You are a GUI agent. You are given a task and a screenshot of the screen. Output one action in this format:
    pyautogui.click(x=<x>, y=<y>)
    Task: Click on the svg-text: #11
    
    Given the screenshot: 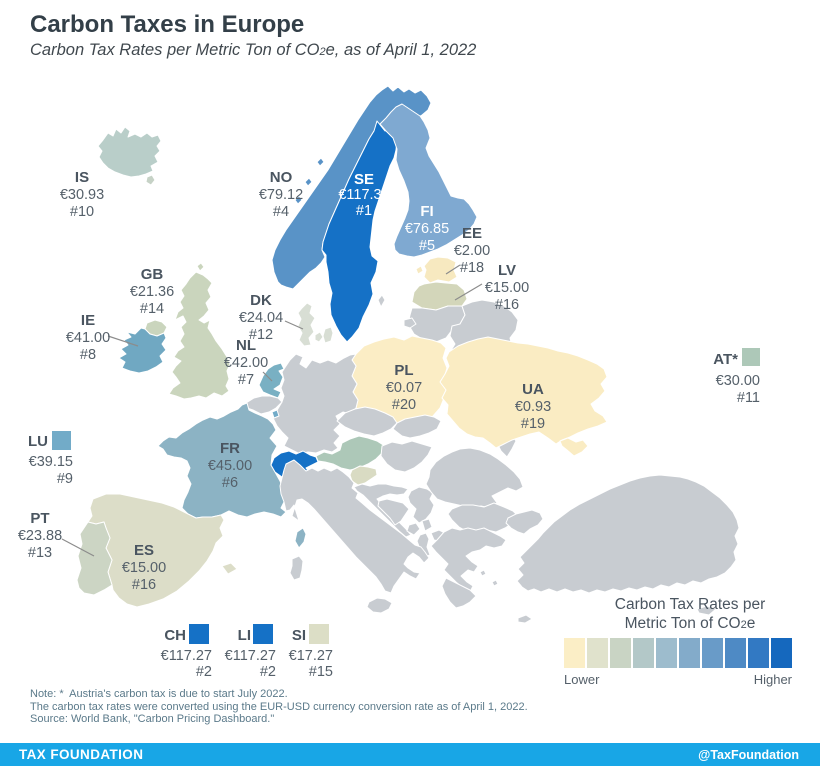 What is the action you would take?
    pyautogui.click(x=748, y=398)
    